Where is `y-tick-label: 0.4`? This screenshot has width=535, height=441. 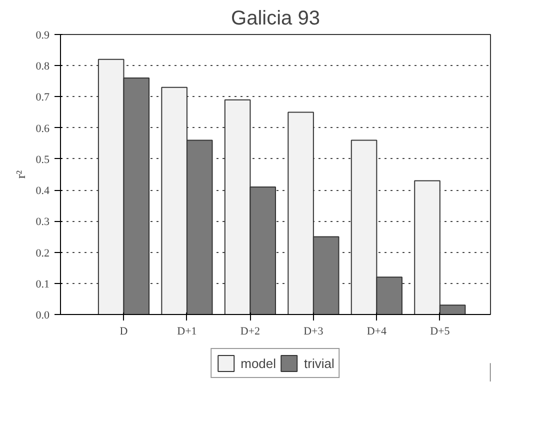 y-tick-label: 0.4 is located at coordinates (43, 191).